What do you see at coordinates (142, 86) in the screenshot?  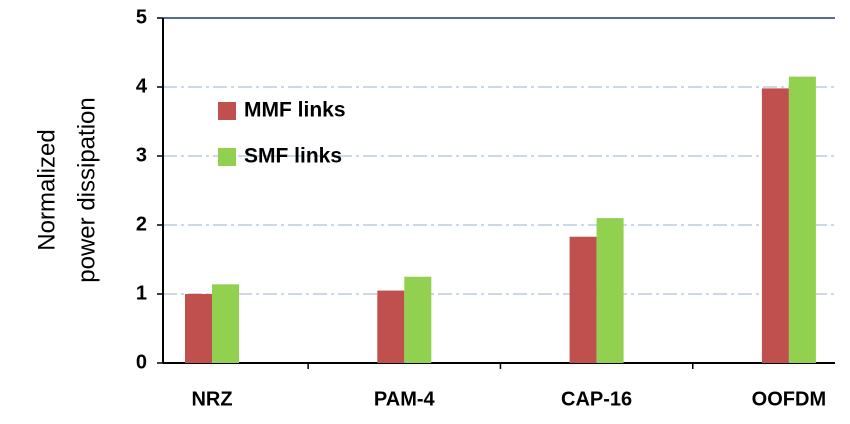 I see `y-tick-label: 4` at bounding box center [142, 86].